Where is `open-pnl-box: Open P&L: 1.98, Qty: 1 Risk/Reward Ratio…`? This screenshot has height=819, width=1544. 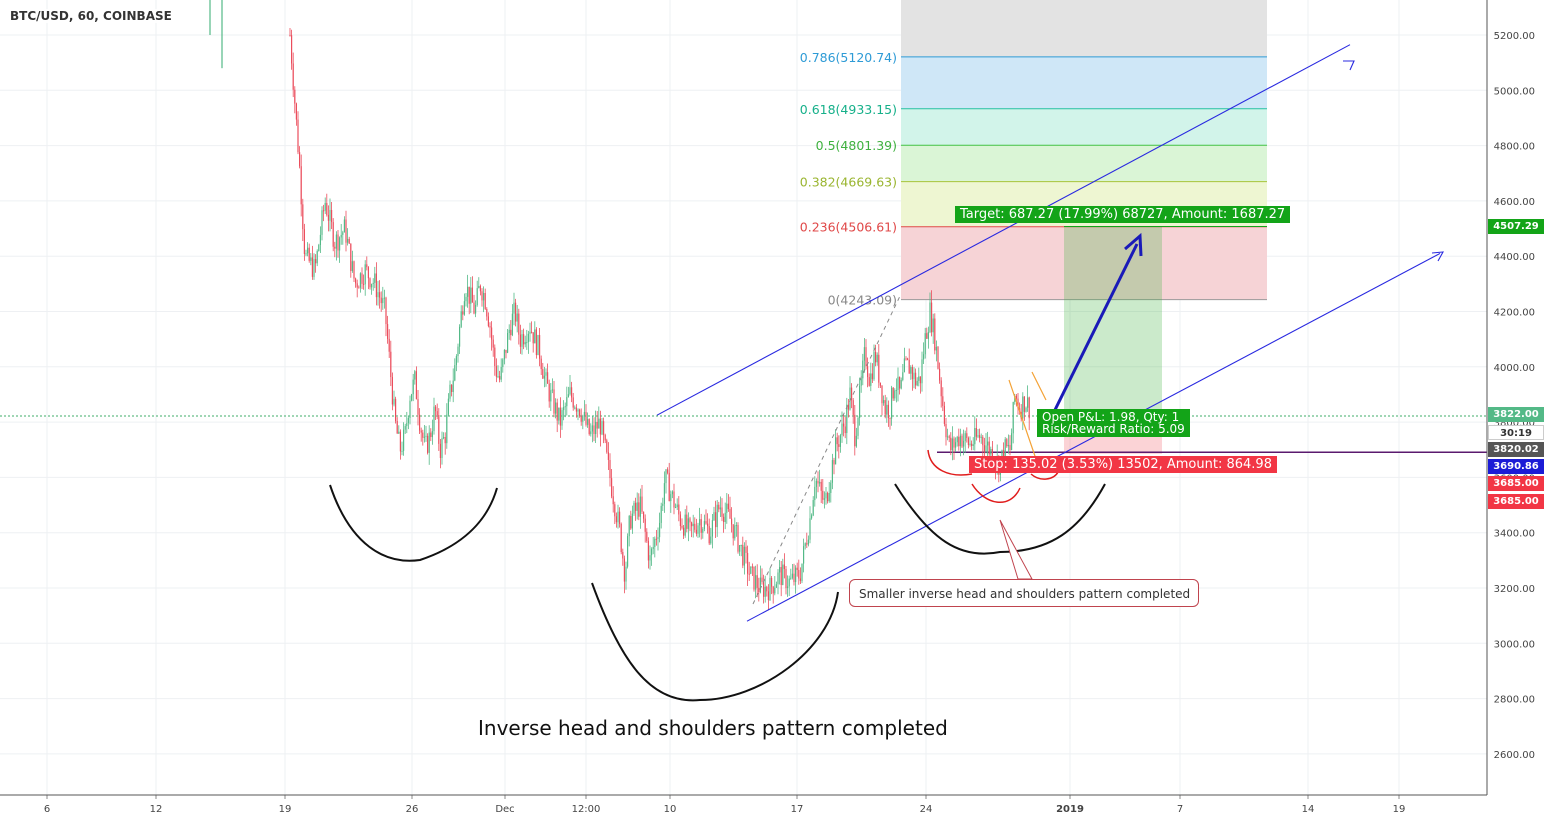
open-pnl-box: Open P&L: 1.98, Qty: 1 Risk/Reward Ratio… is located at coordinates (1113, 423).